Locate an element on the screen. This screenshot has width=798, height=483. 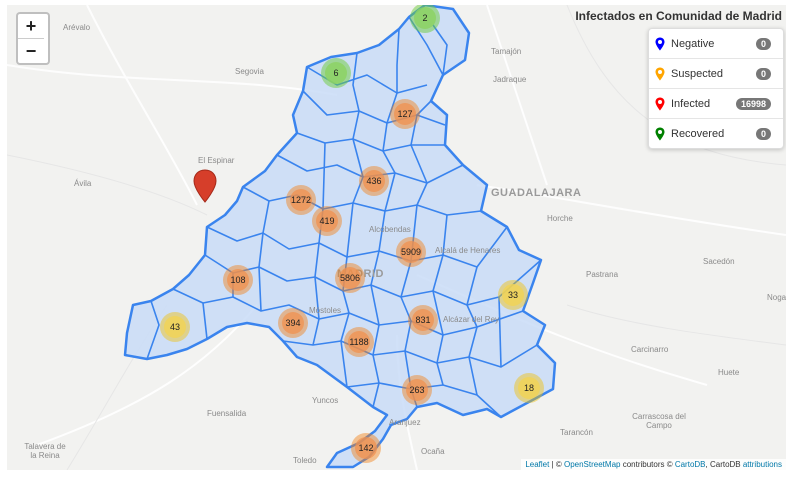
legend-item-negative: Negative 0 is located at coordinates (716, 44).